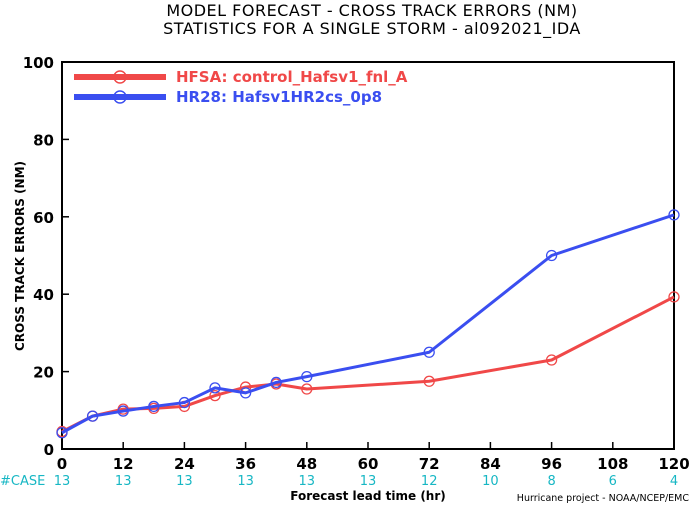 The width and height of the screenshot is (700, 506). I want to click on case-count: 4, so click(674, 481).